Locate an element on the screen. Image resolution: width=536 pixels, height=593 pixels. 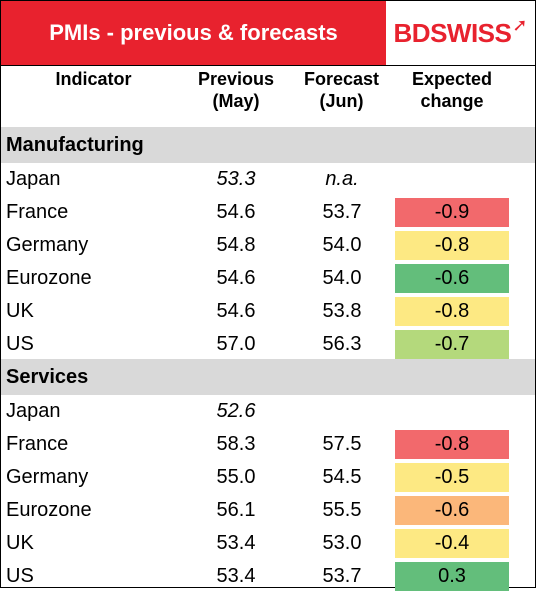
previous-cell: 57.0 is located at coordinates (236, 344).